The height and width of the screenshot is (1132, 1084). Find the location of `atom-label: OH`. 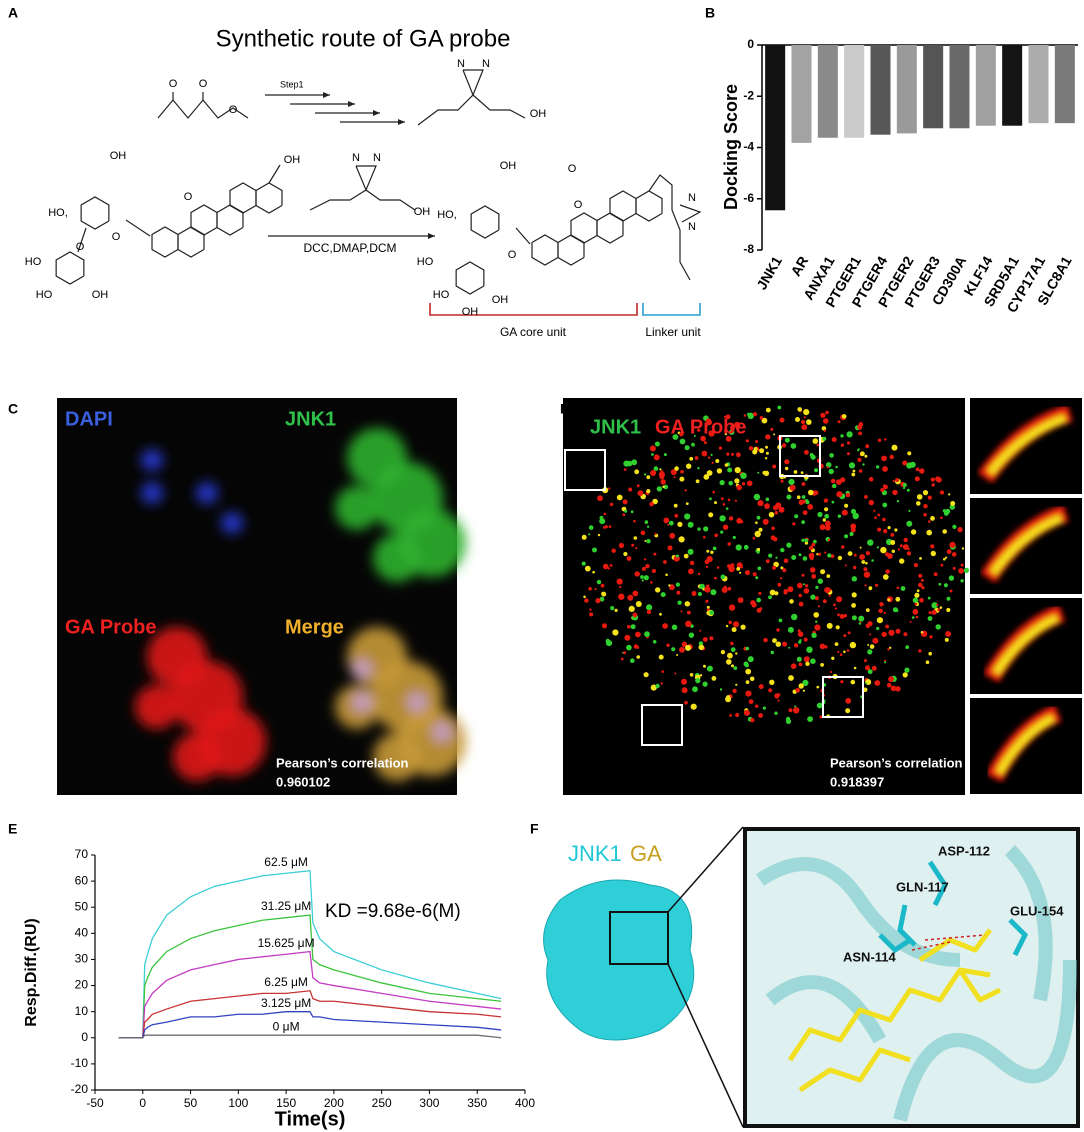

atom-label: OH is located at coordinates (292, 160).